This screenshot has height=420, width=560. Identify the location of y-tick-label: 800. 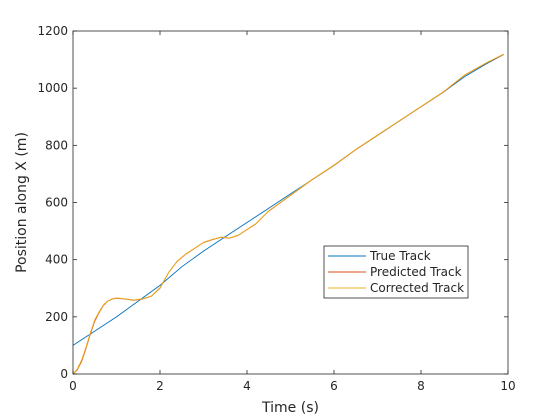
(56, 145).